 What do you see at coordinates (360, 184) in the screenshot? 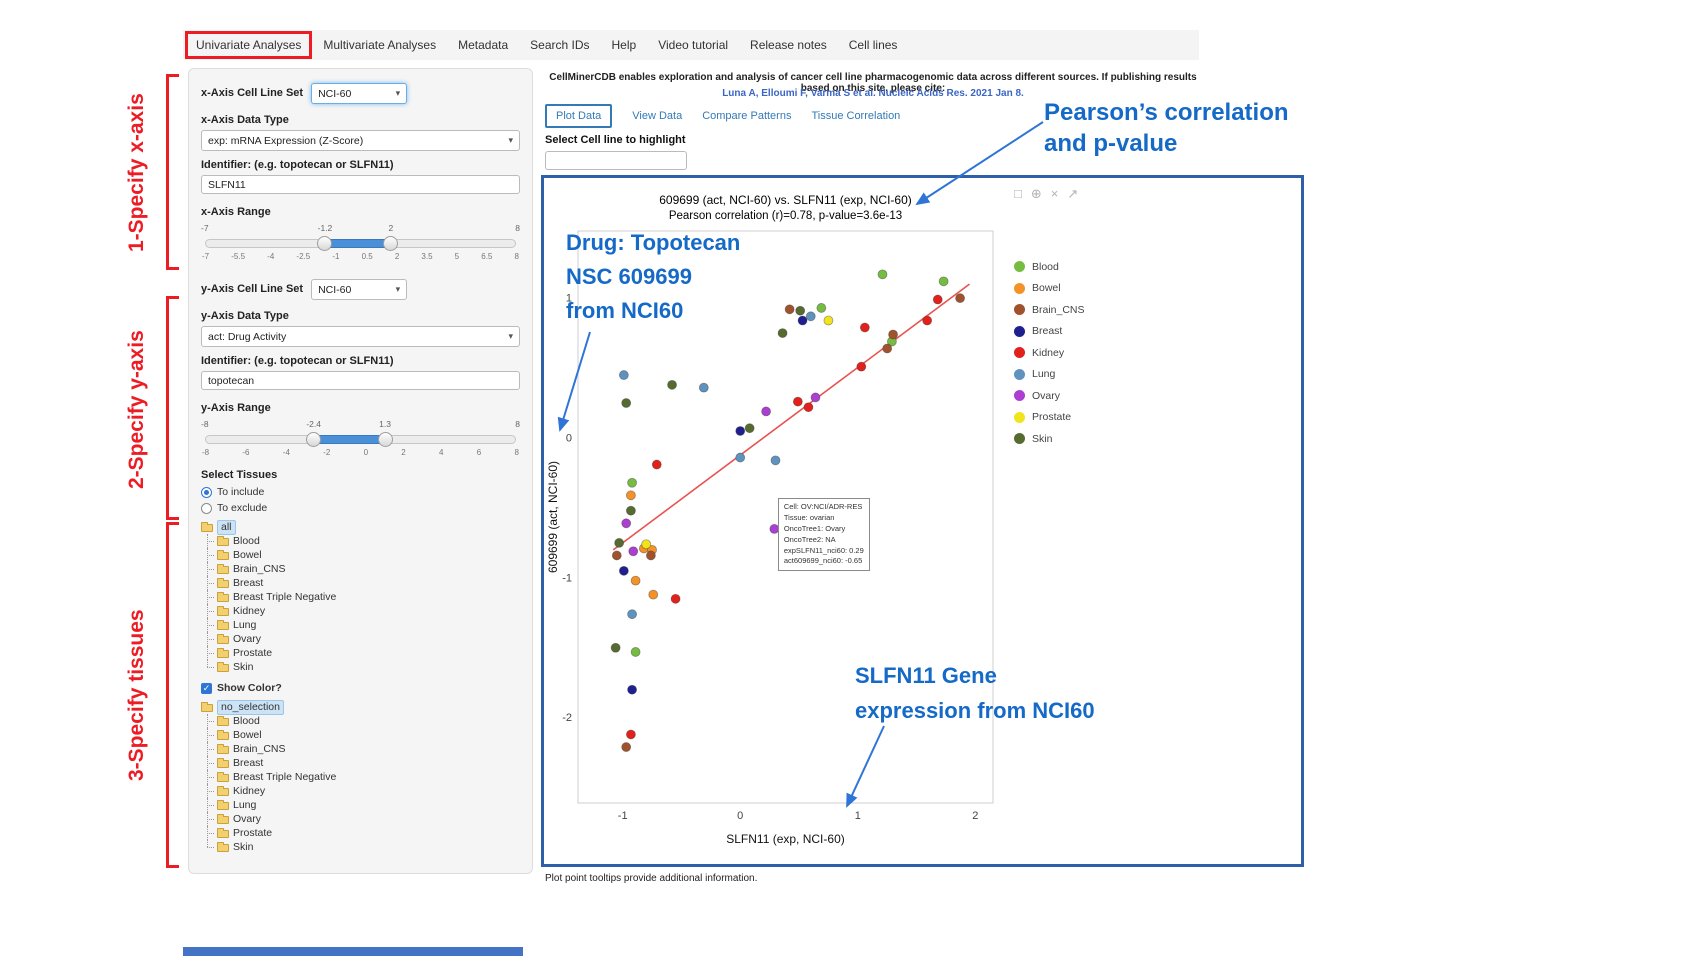
I see `x-axis-identifier-input` at bounding box center [360, 184].